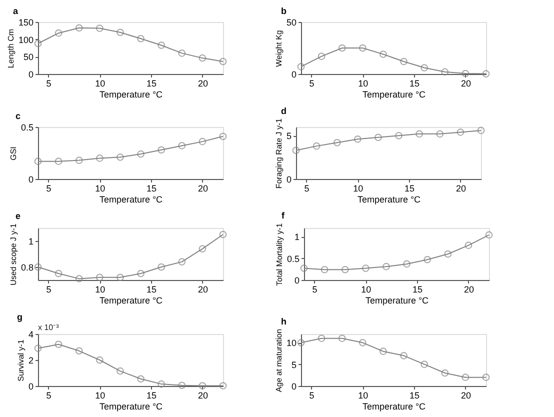  Describe the element at coordinates (13, 153) in the screenshot. I see `y-axis-title: GSI` at that location.